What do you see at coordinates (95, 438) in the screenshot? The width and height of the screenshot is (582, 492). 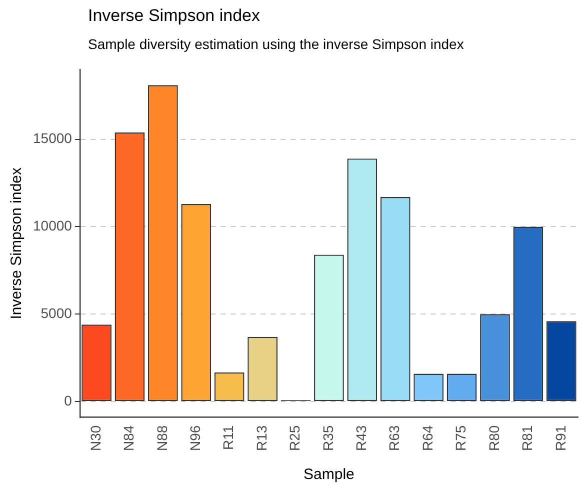 I see `x-tick-label: N30` at bounding box center [95, 438].